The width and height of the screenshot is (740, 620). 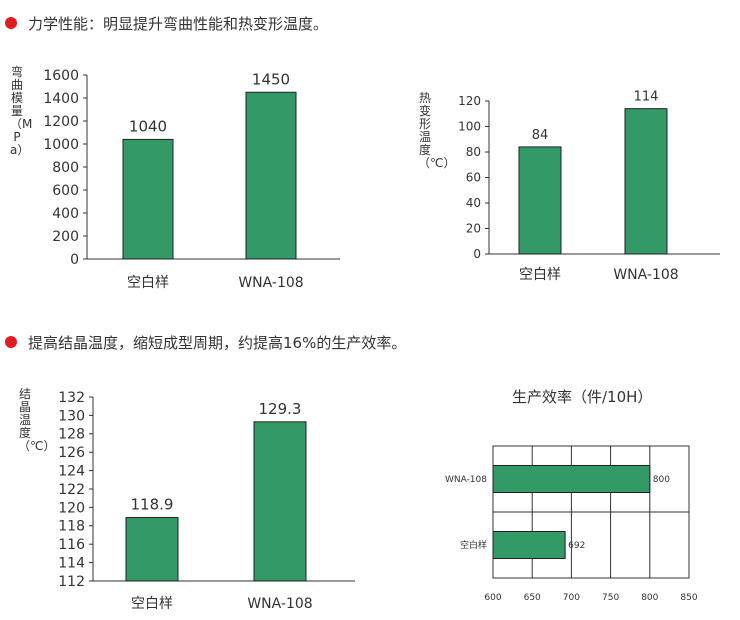 What do you see at coordinates (532, 598) in the screenshot?
I see `efficiency-x-tick-label: 650` at bounding box center [532, 598].